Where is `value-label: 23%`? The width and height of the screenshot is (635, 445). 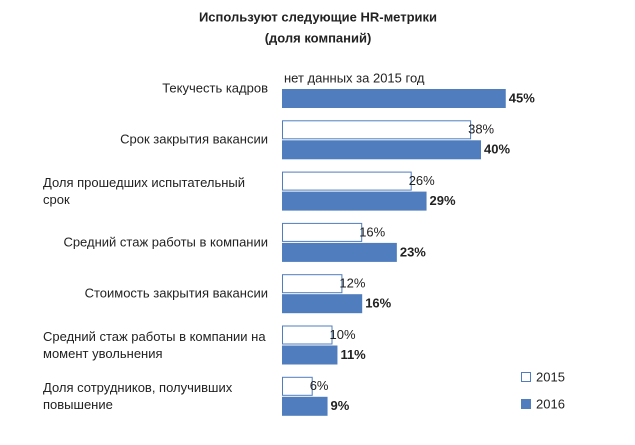 value-label: 23% is located at coordinates (413, 251).